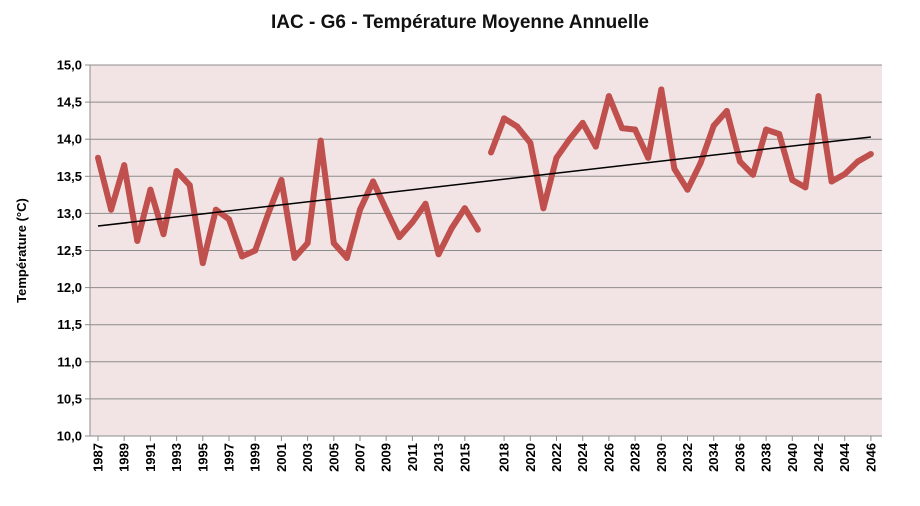  Describe the element at coordinates (255, 457) in the screenshot. I see `x-tick-label: 1999` at that location.